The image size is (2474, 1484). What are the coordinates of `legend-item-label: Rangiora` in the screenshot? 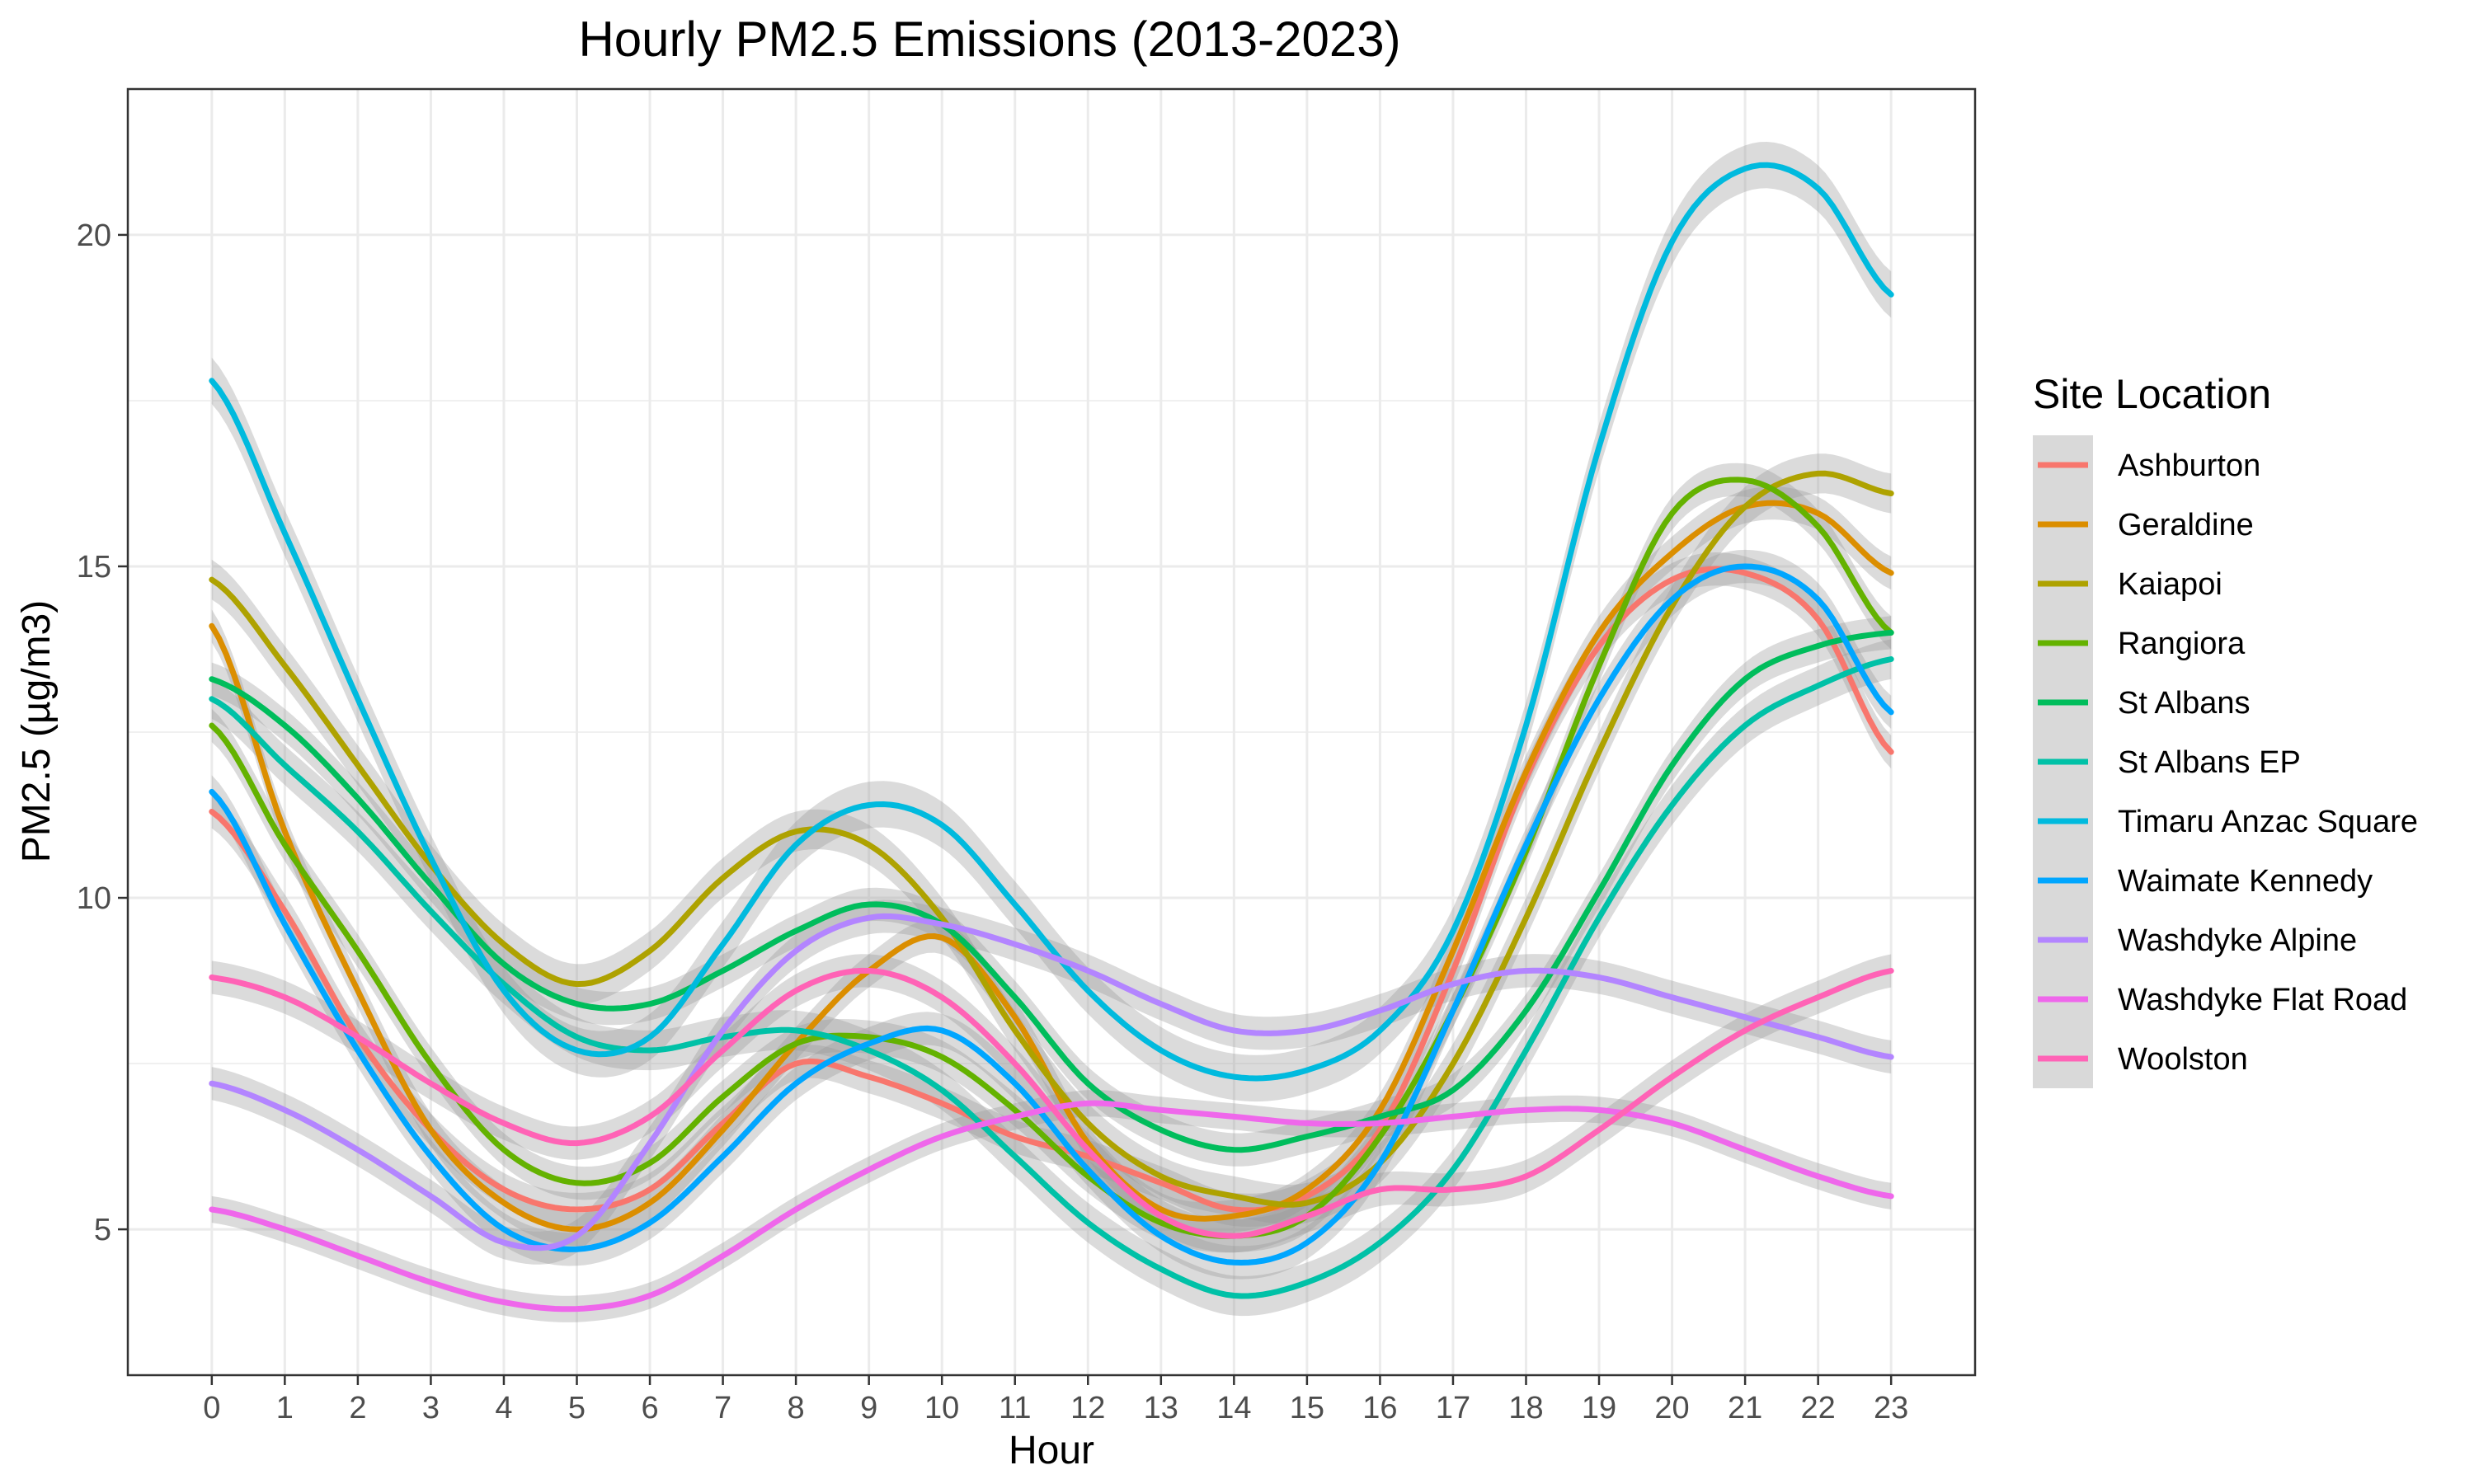 It's located at (2182, 644).